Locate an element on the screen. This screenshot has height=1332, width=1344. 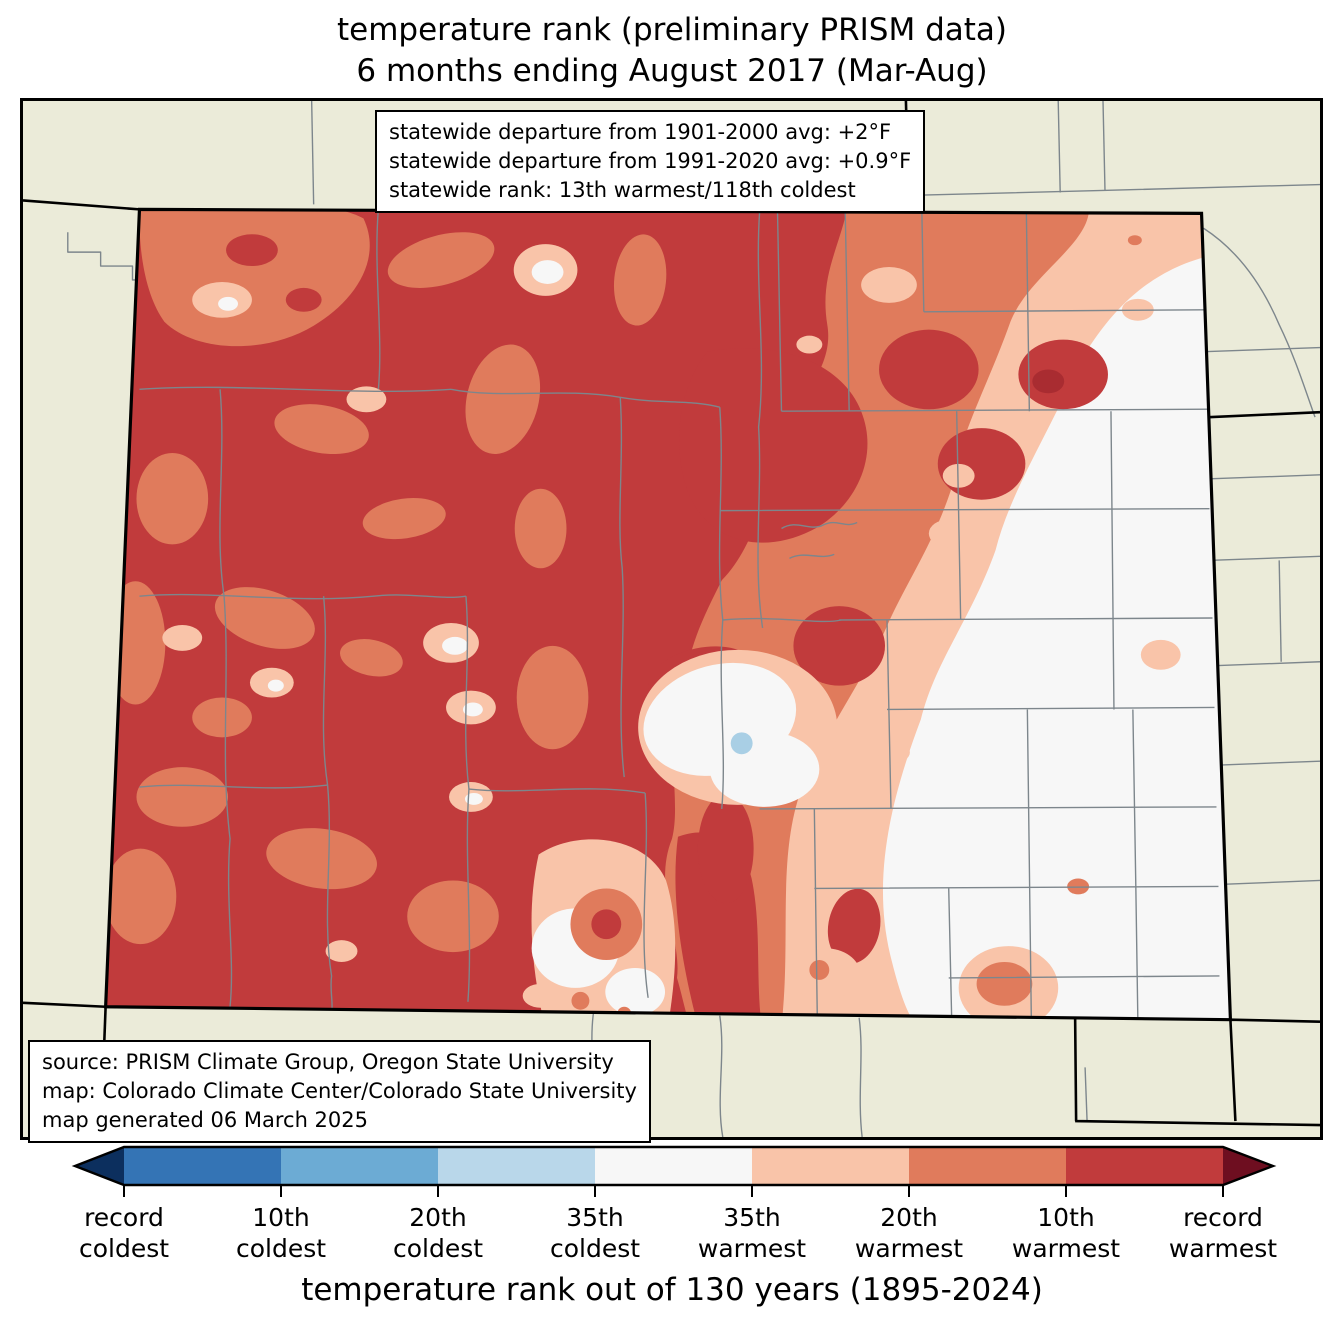
colorbar-arrow-record-warmest is located at coordinates (1248, 1166).